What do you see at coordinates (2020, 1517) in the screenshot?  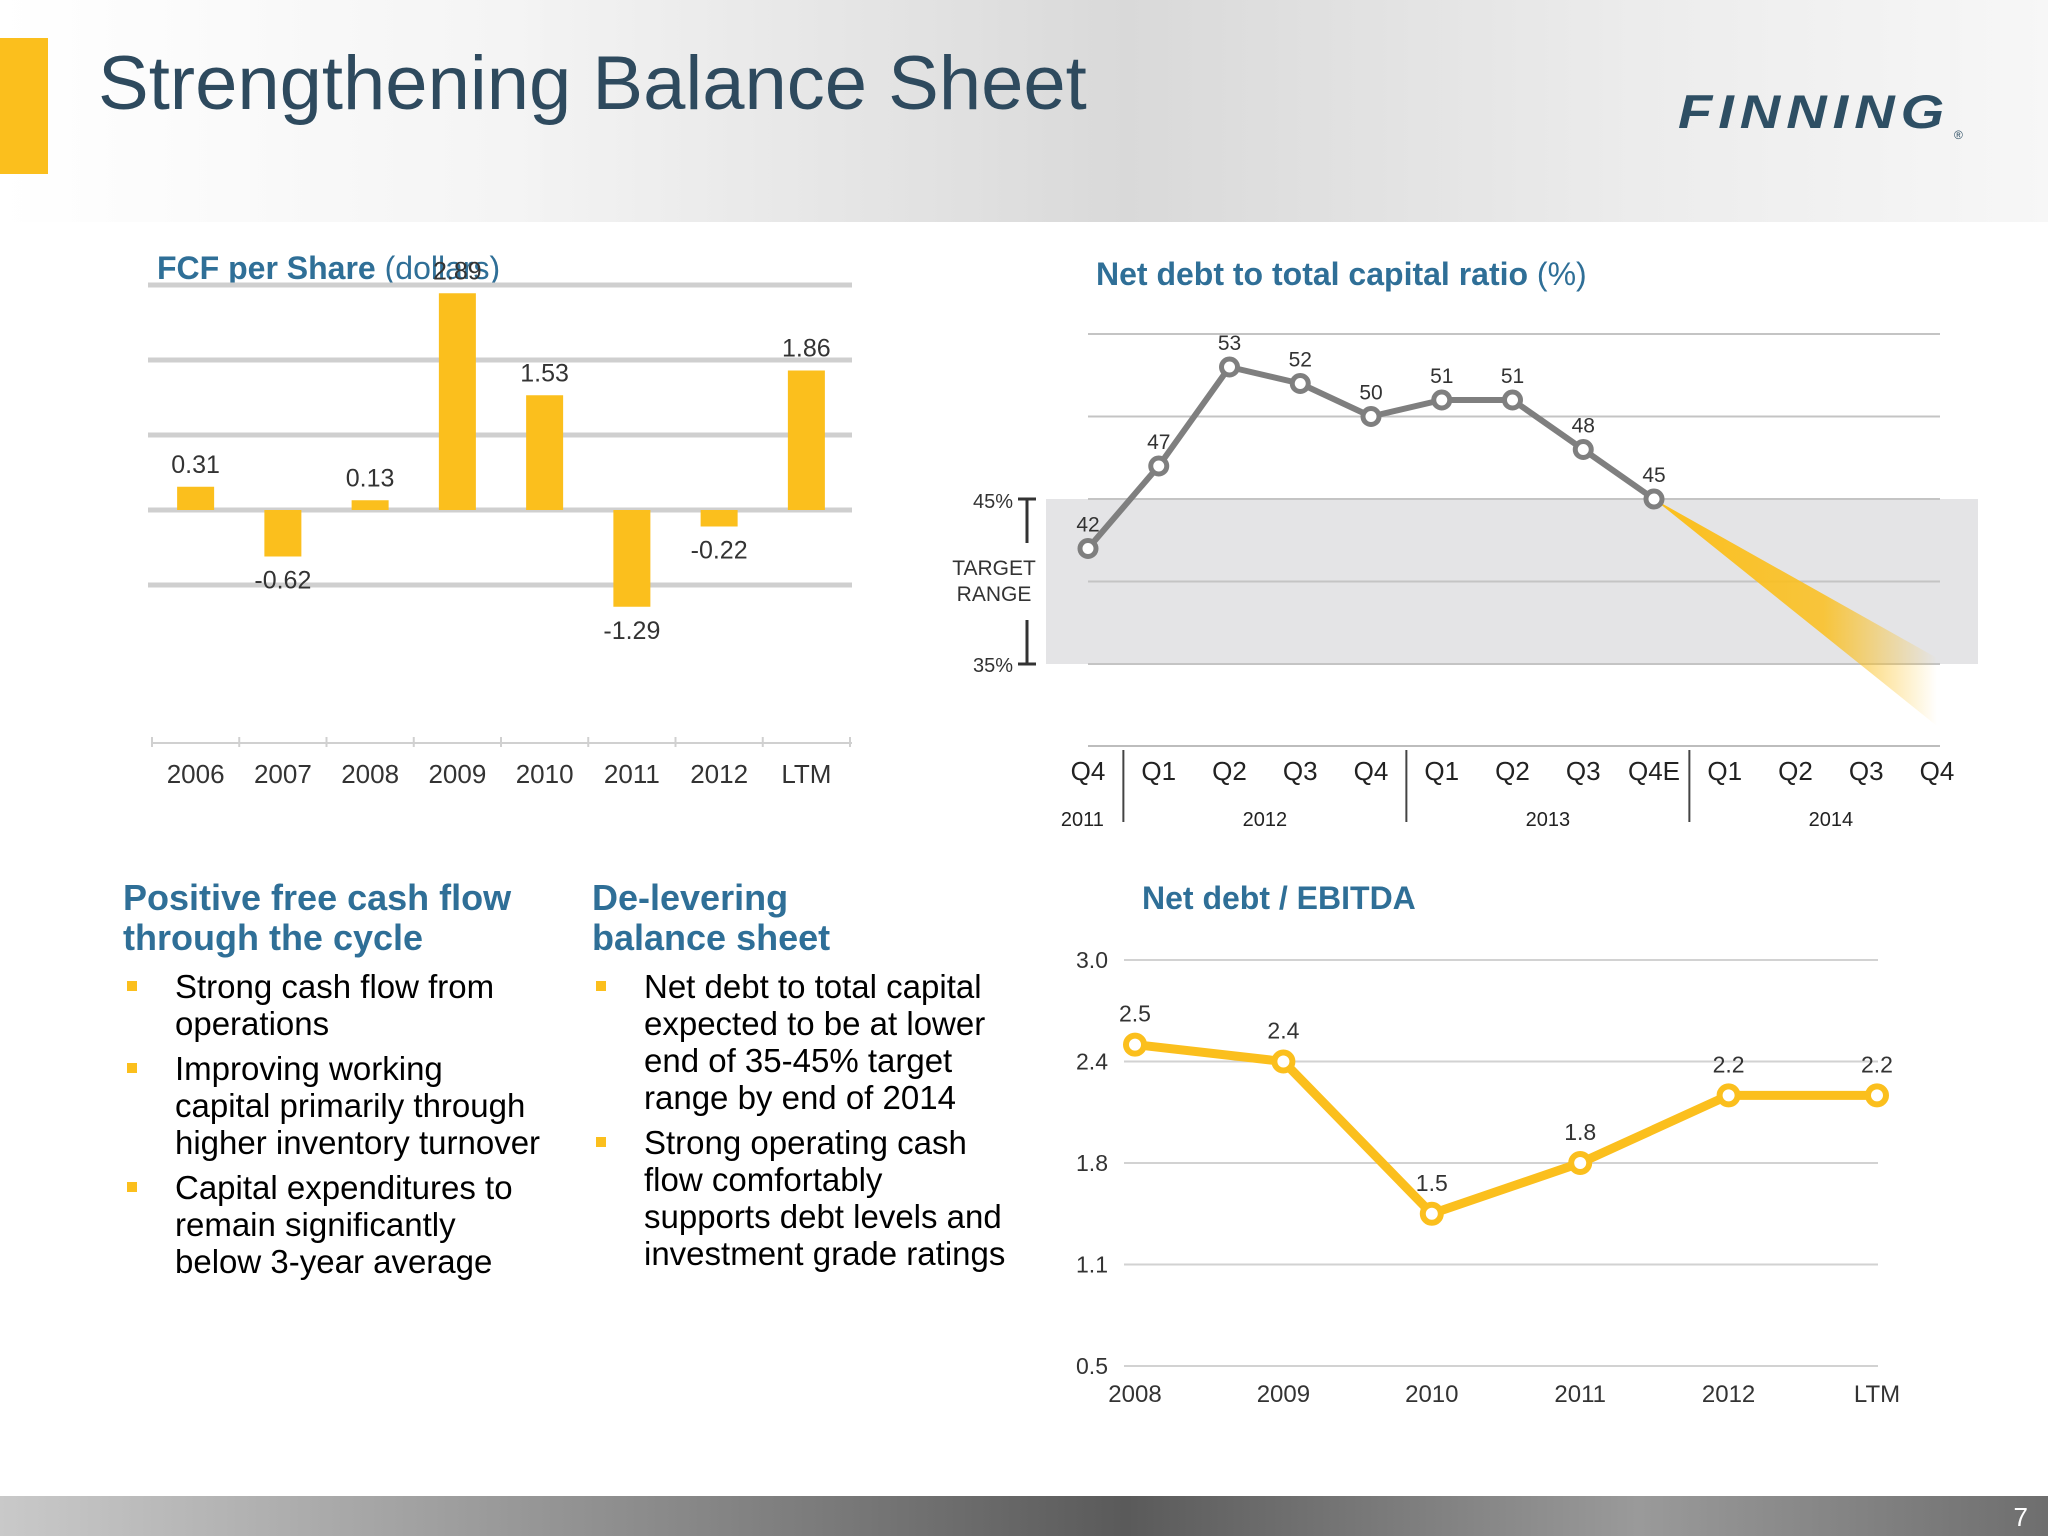 I see `page-number: 7` at bounding box center [2020, 1517].